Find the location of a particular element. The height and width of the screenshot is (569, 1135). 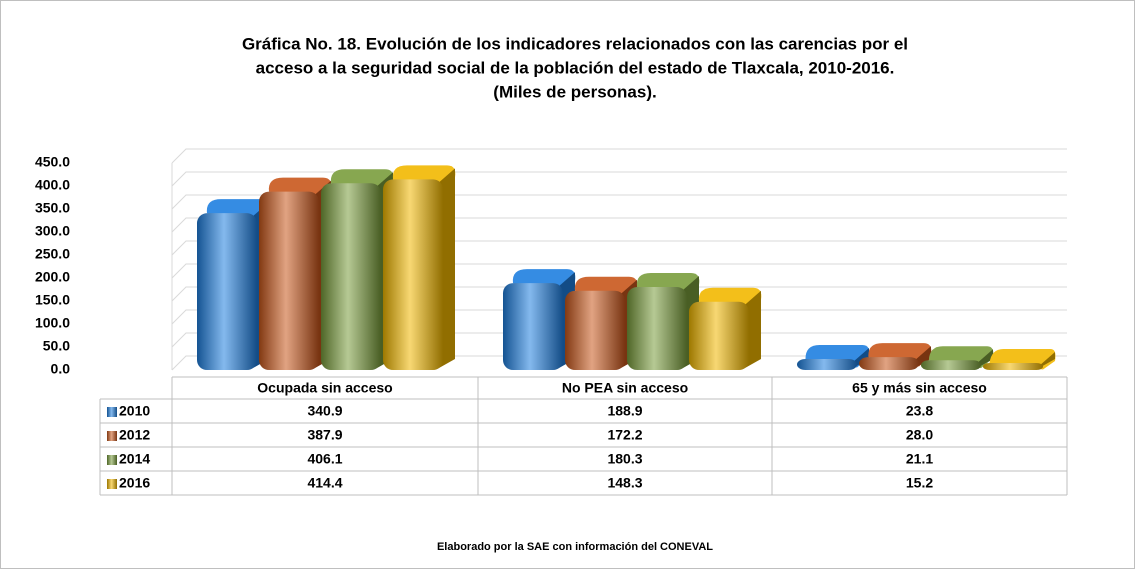

legend-label: 2012 is located at coordinates (134, 435).